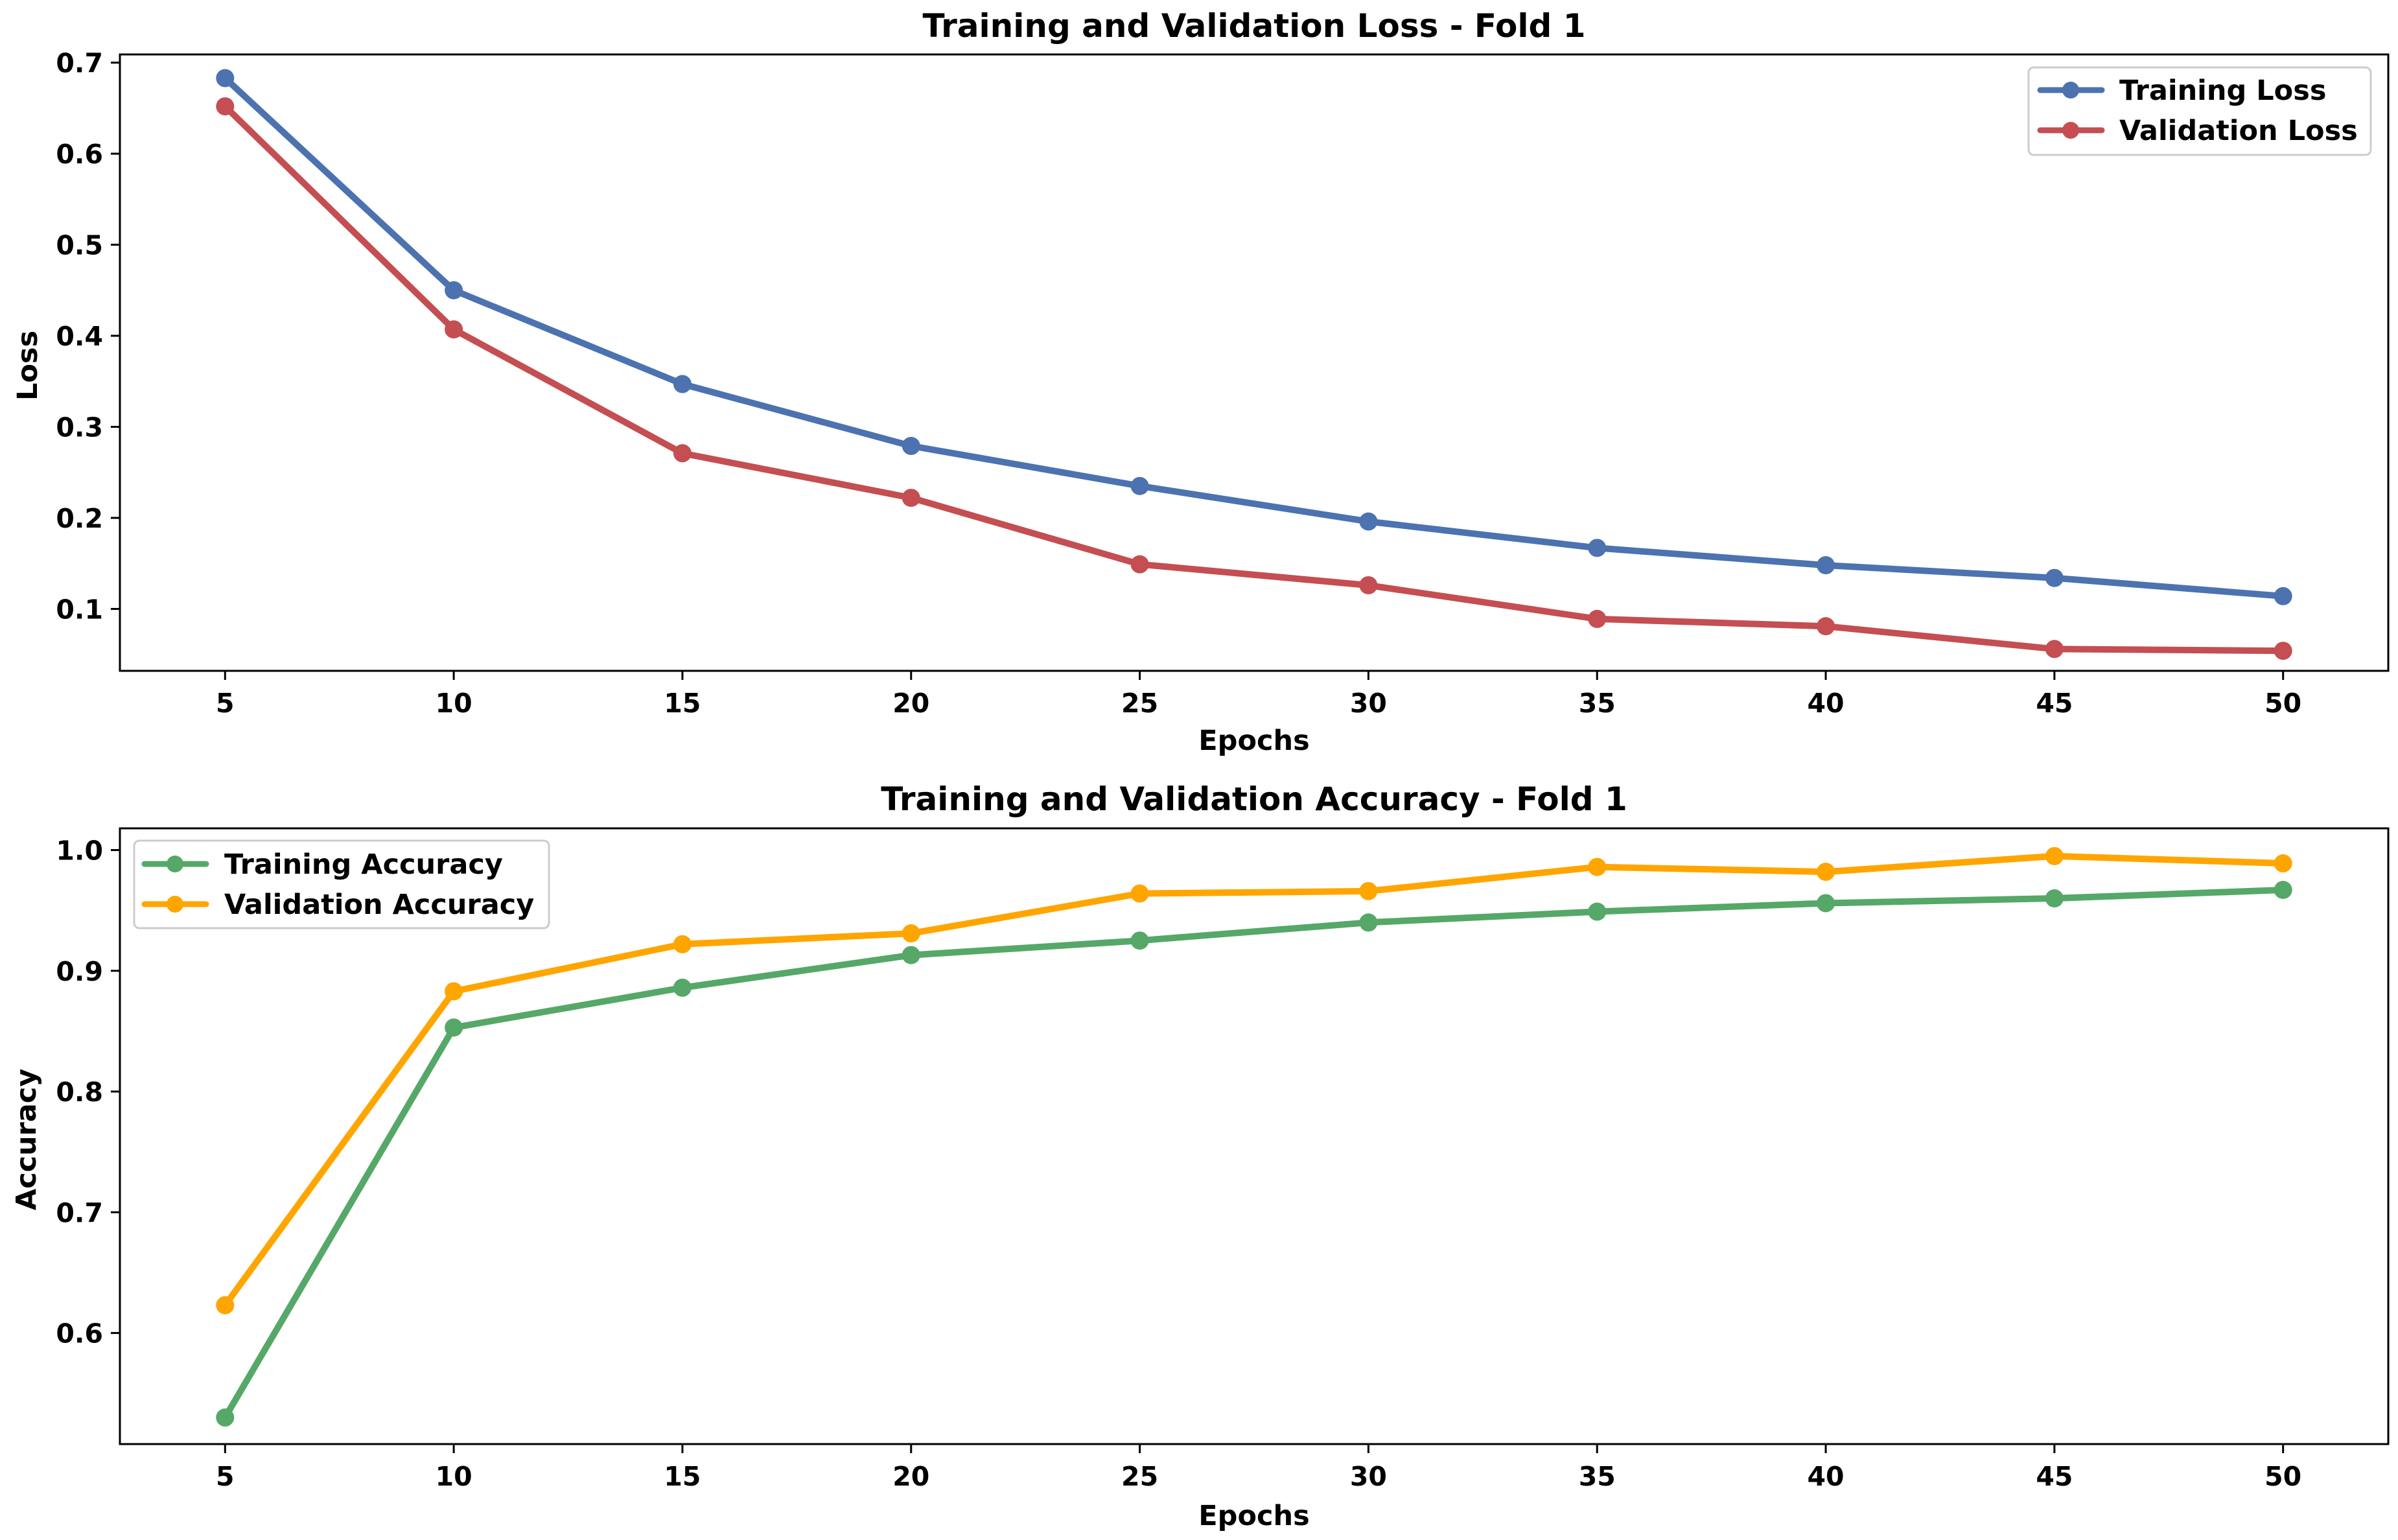 The image size is (2398, 1540). Describe the element at coordinates (1254, 741) in the screenshot. I see `loss-chart-xlabel: Epochs` at that location.